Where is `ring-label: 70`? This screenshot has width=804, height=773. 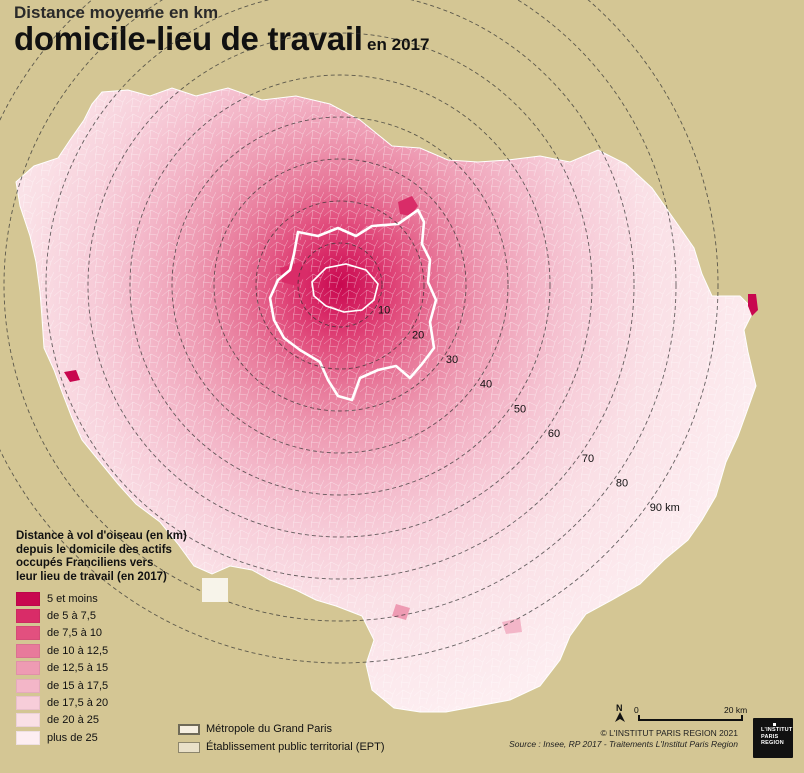
ring-label: 70 is located at coordinates (588, 459).